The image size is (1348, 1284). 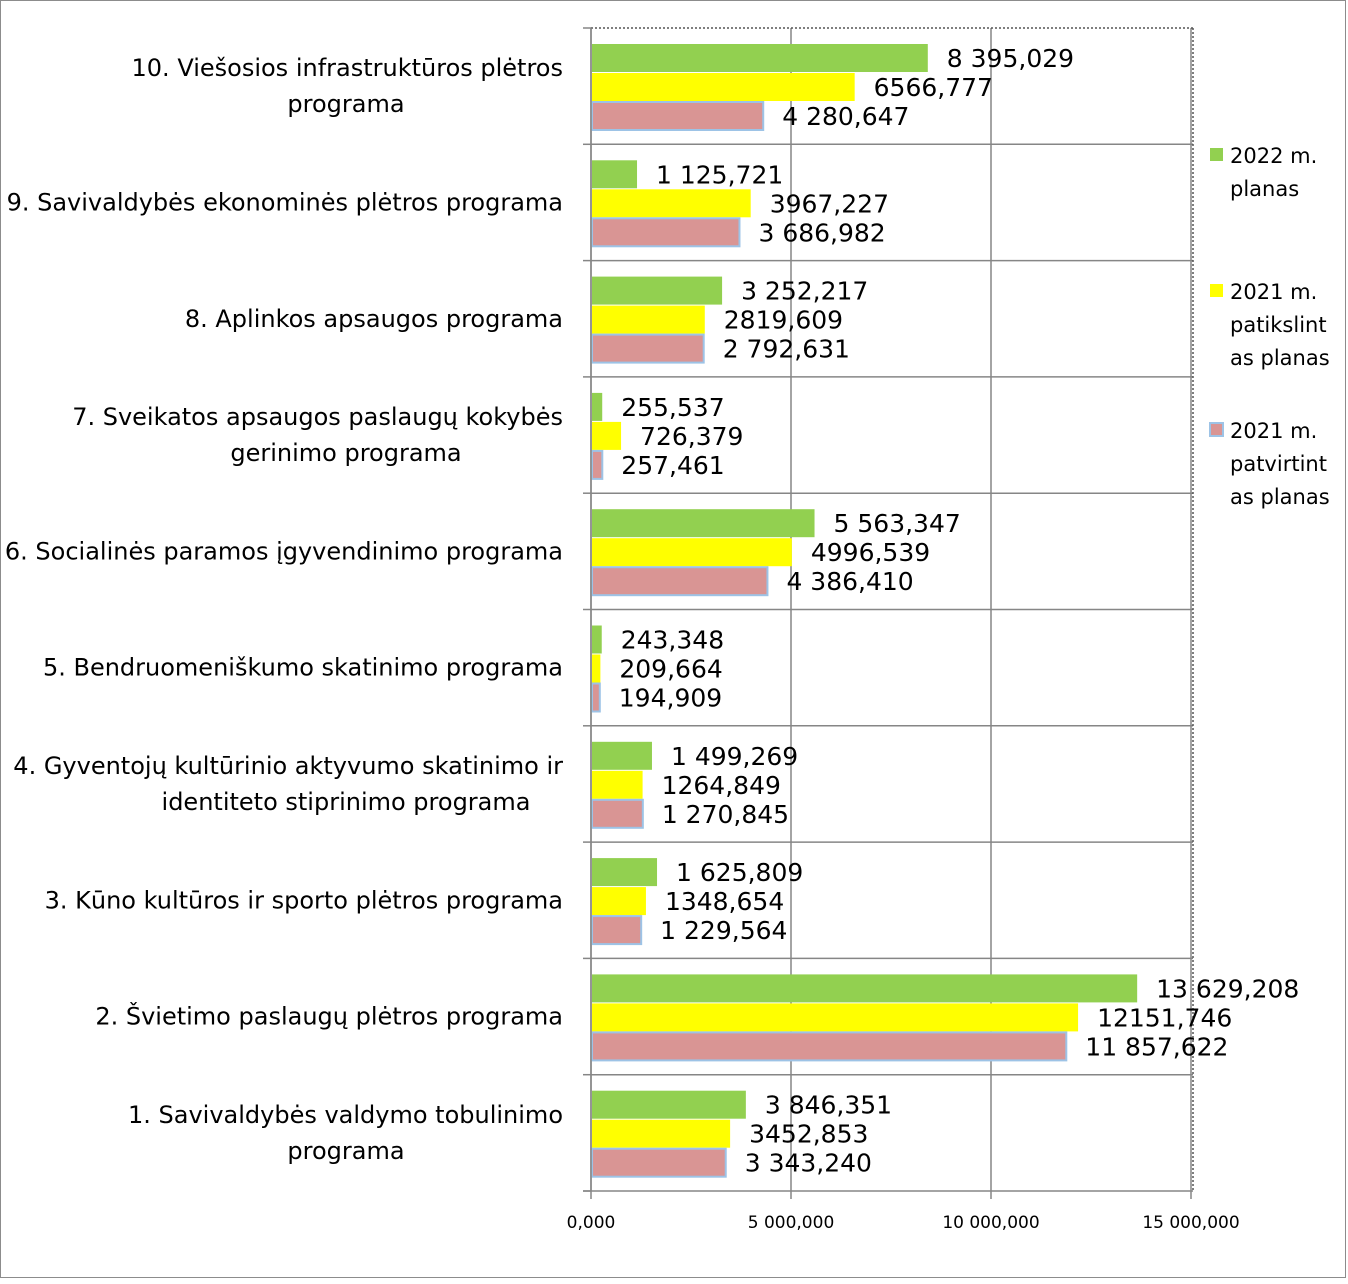 What do you see at coordinates (317, 417) in the screenshot?
I see `category-label-4-line-1: 7. Sveikatos apsaugos paslaugų kokybės` at bounding box center [317, 417].